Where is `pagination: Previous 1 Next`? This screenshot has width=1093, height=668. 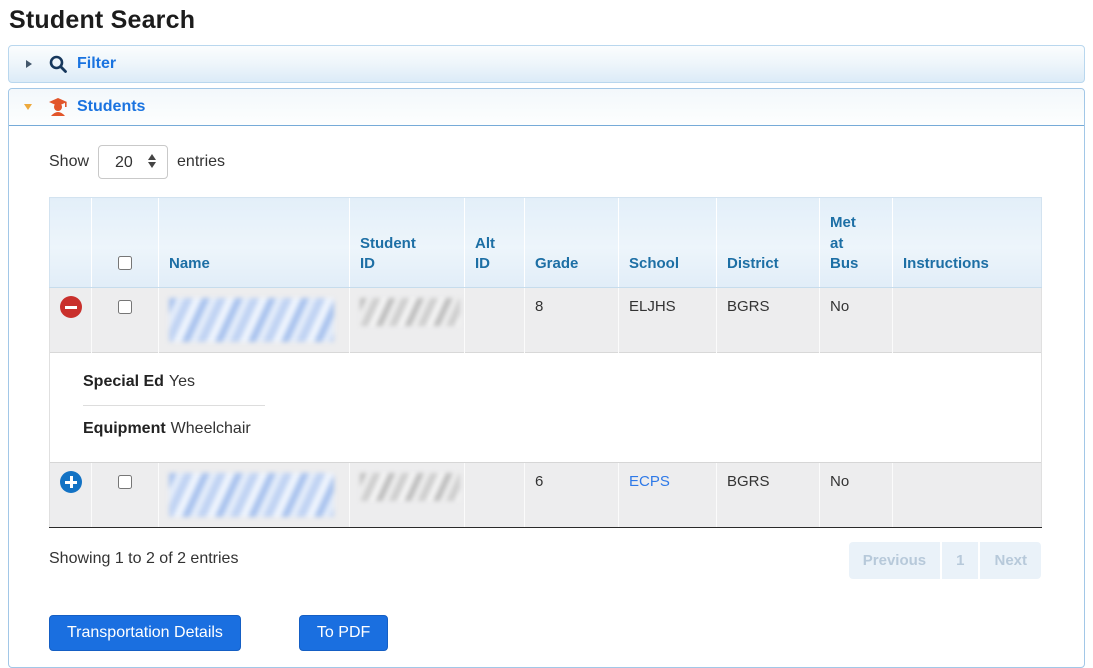 pagination: Previous 1 Next is located at coordinates (944, 560).